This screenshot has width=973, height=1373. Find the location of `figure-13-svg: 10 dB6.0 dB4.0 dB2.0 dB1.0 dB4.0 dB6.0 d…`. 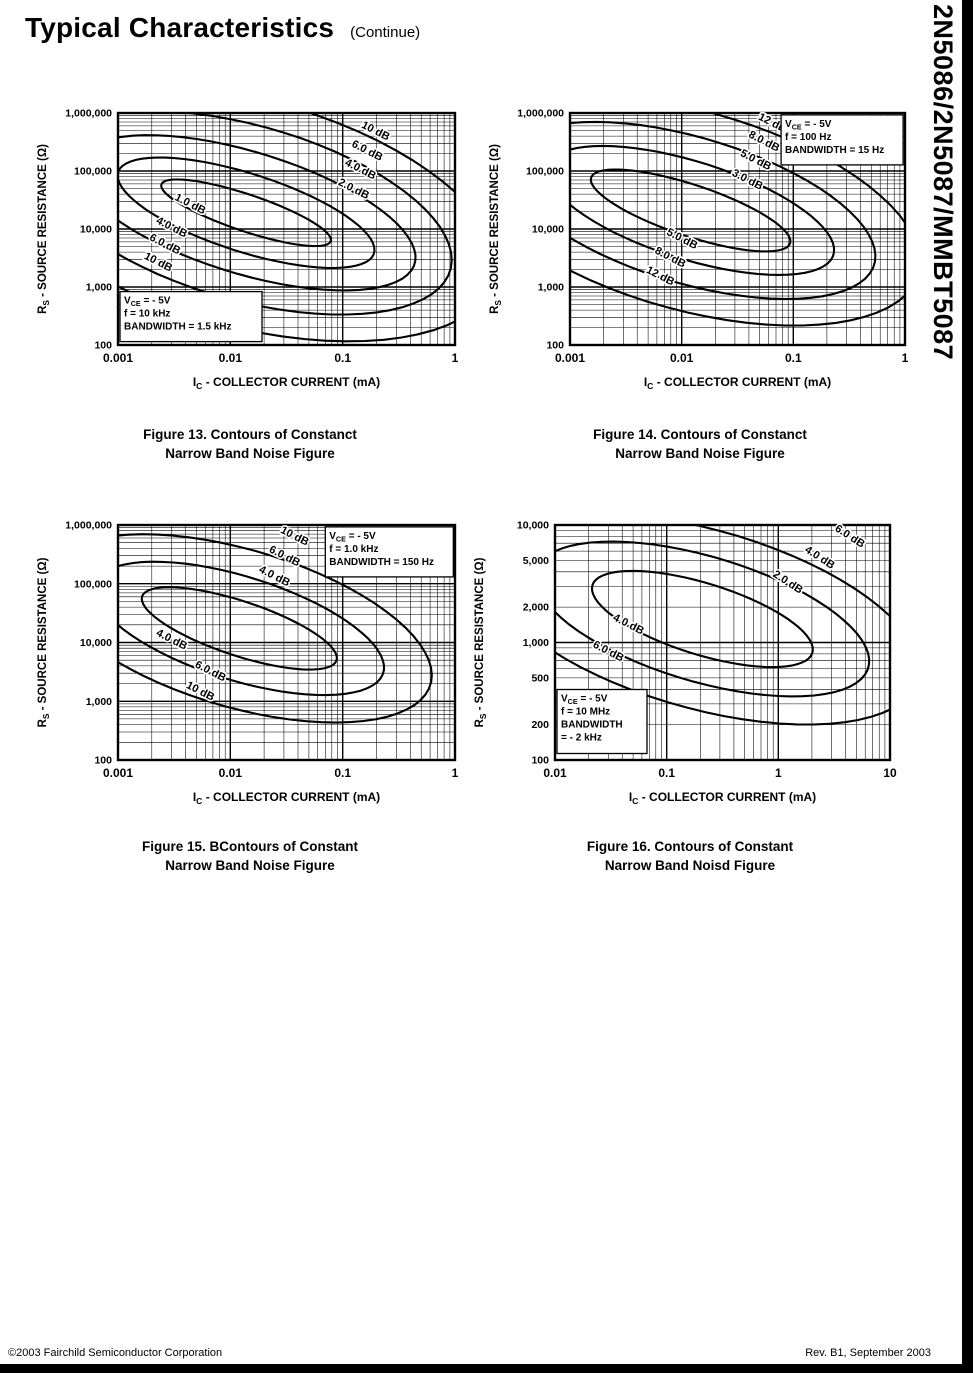

figure-13-svg: 10 dB6.0 dB4.0 dB2.0 dB1.0 dB4.0 dB6.0 d… is located at coordinates (248, 250).